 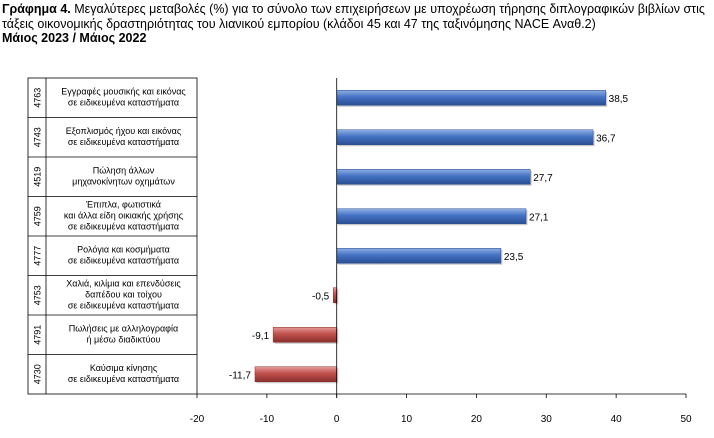 I want to click on x-tick-label: 50, so click(x=686, y=419).